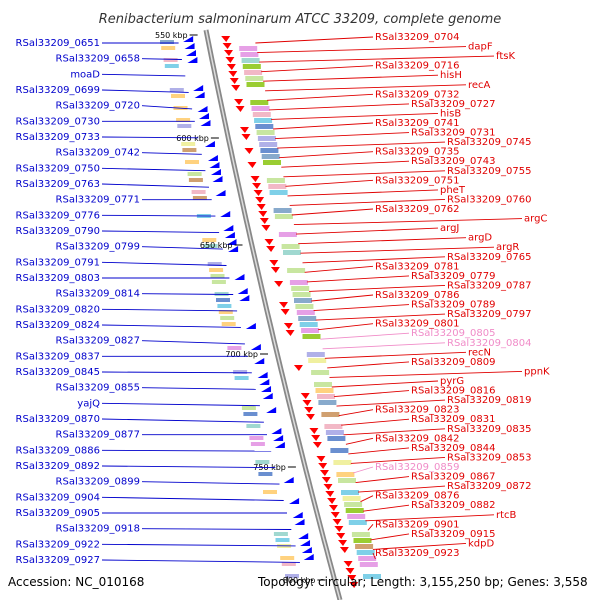  I want to click on right-gene-label: RSal33209_0751, so click(417, 180).